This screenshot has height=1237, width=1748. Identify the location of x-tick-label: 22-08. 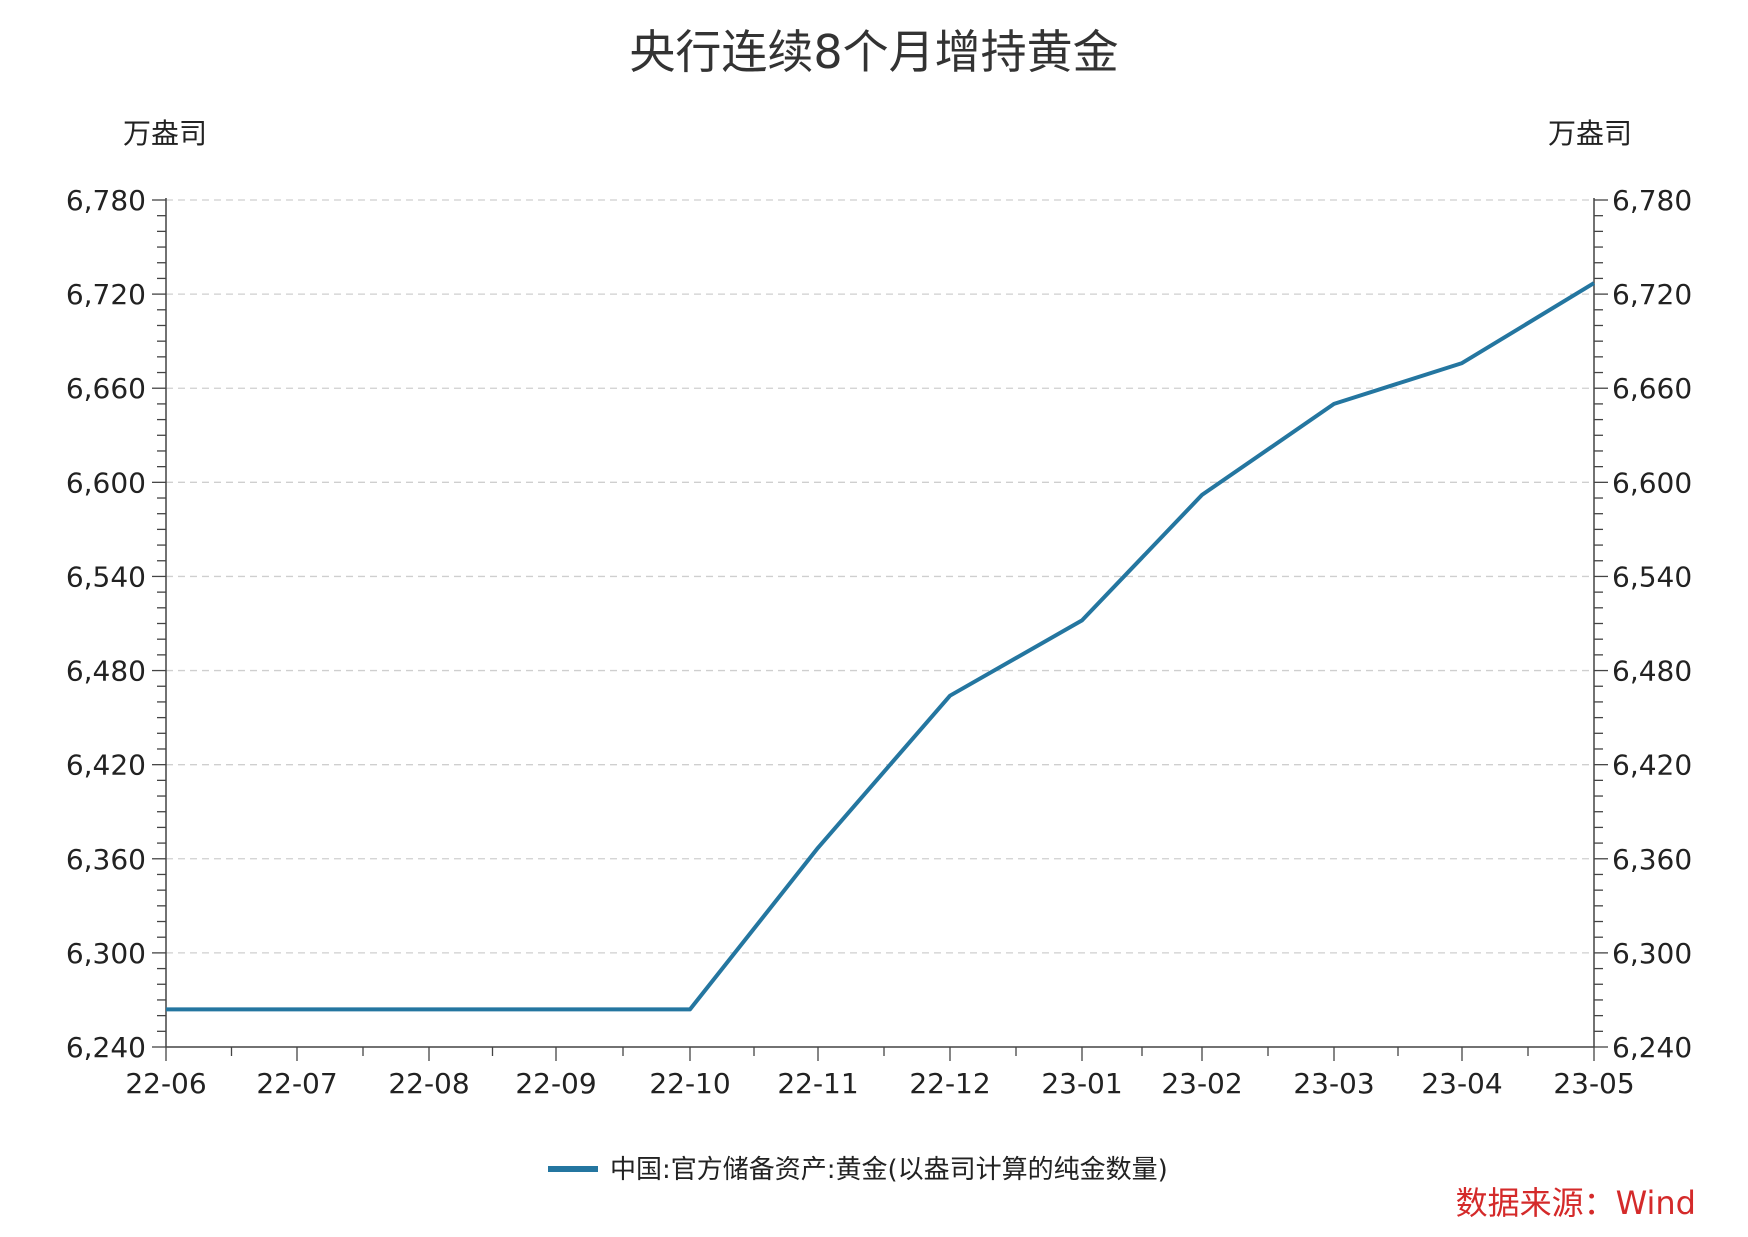
(428, 1083).